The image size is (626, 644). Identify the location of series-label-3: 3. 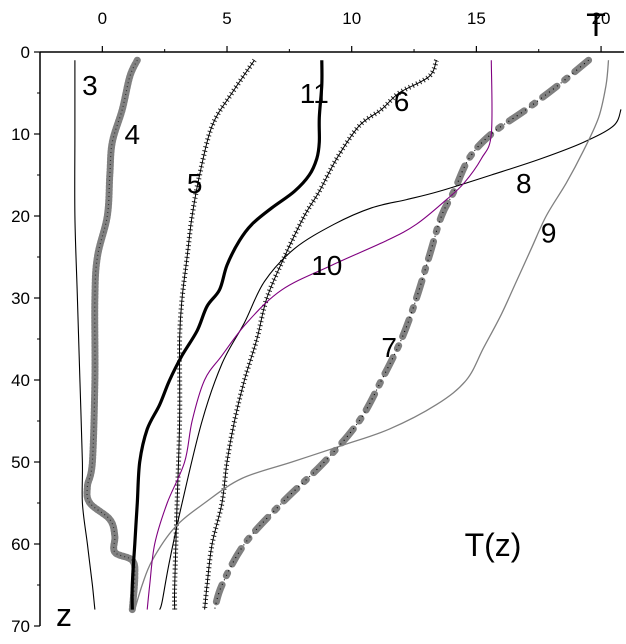
(90, 85).